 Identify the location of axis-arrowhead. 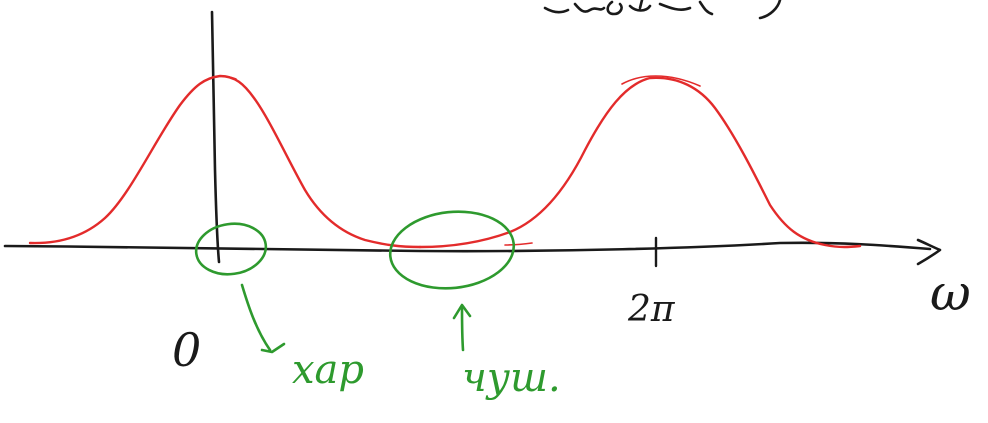
(929, 252).